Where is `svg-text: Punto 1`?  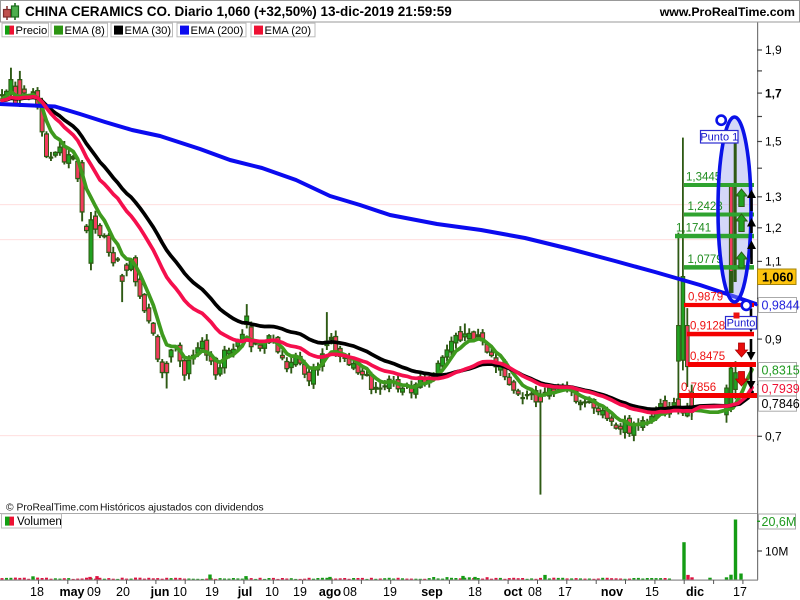
svg-text: Punto 1 is located at coordinates (719, 138).